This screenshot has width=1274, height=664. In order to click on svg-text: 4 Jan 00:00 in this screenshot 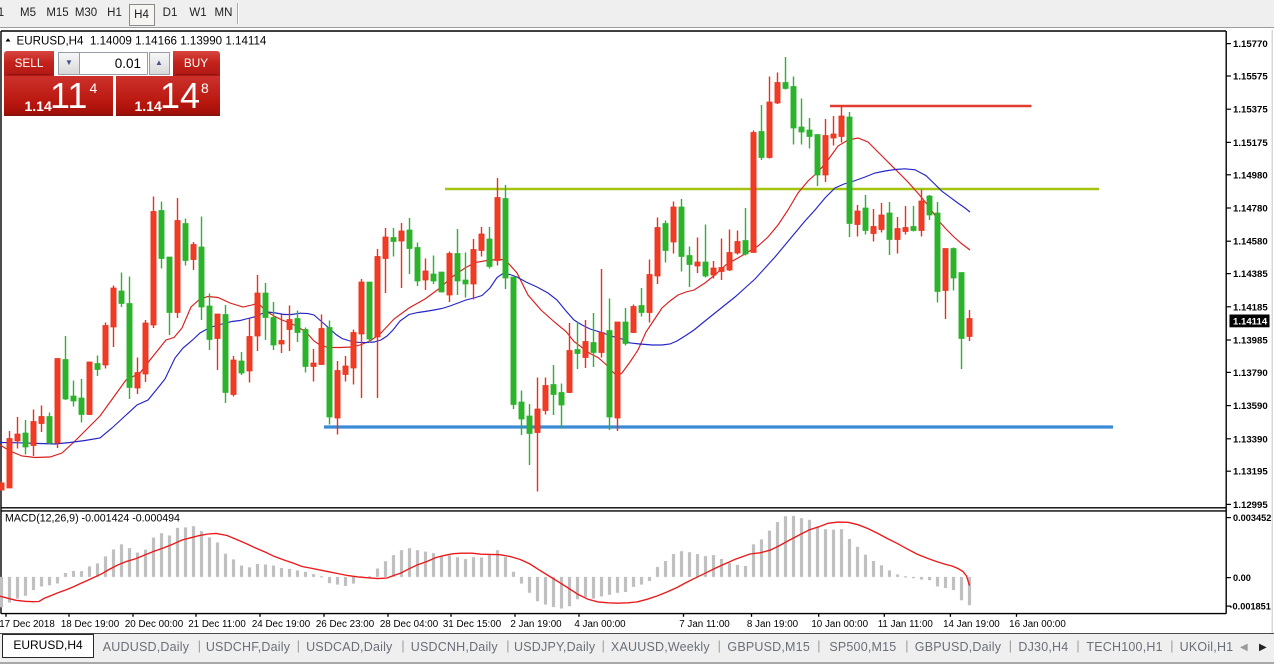, I will do `click(600, 624)`.